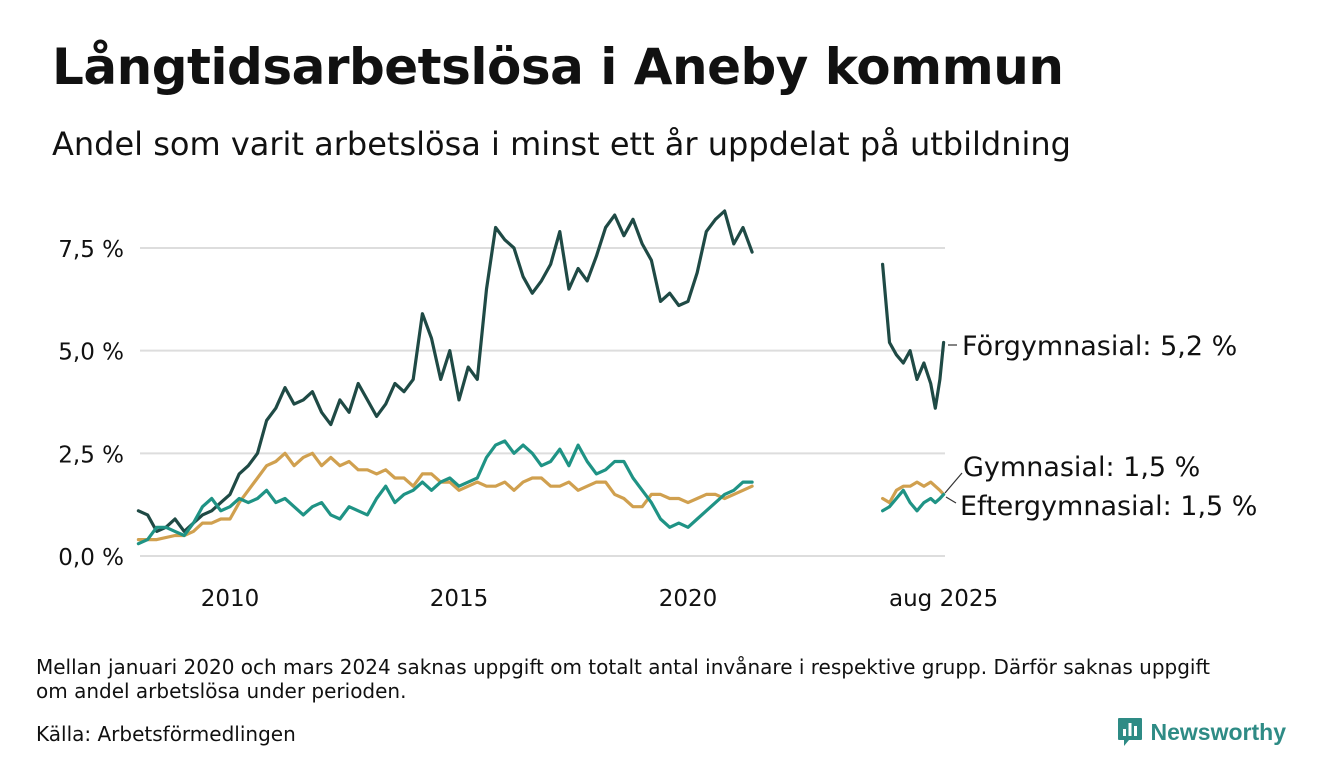  What do you see at coordinates (459, 599) in the screenshot?
I see `x-tick-label: 2015` at bounding box center [459, 599].